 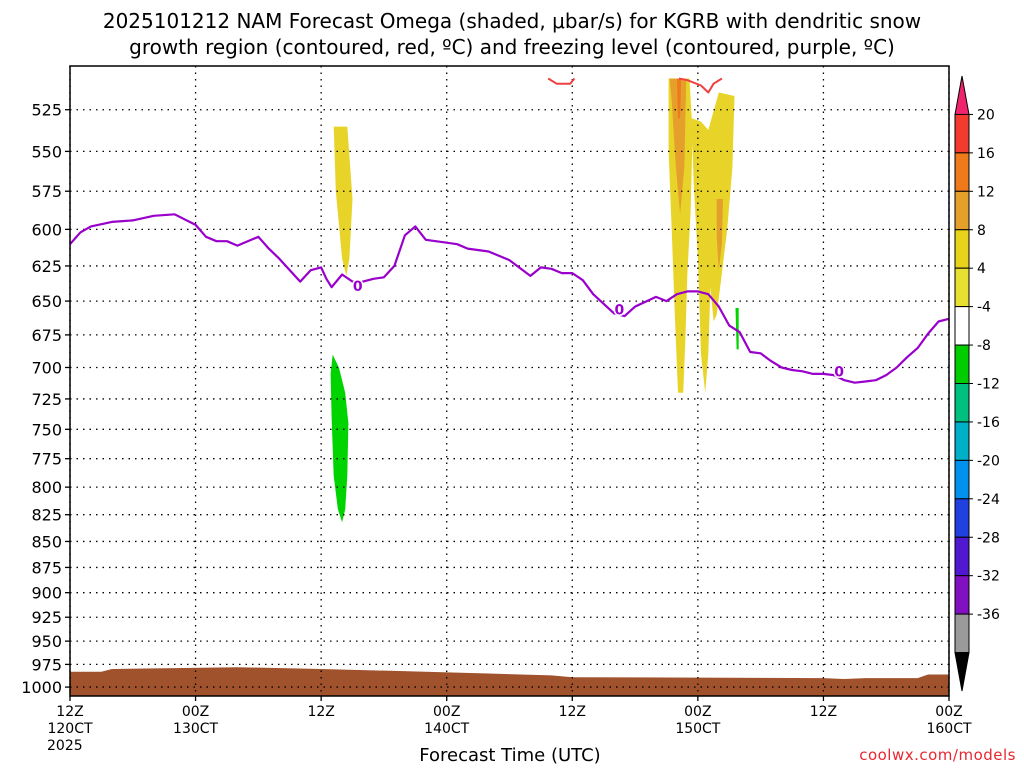 What do you see at coordinates (984, 308) in the screenshot?
I see `colorbar-label: -4` at bounding box center [984, 308].